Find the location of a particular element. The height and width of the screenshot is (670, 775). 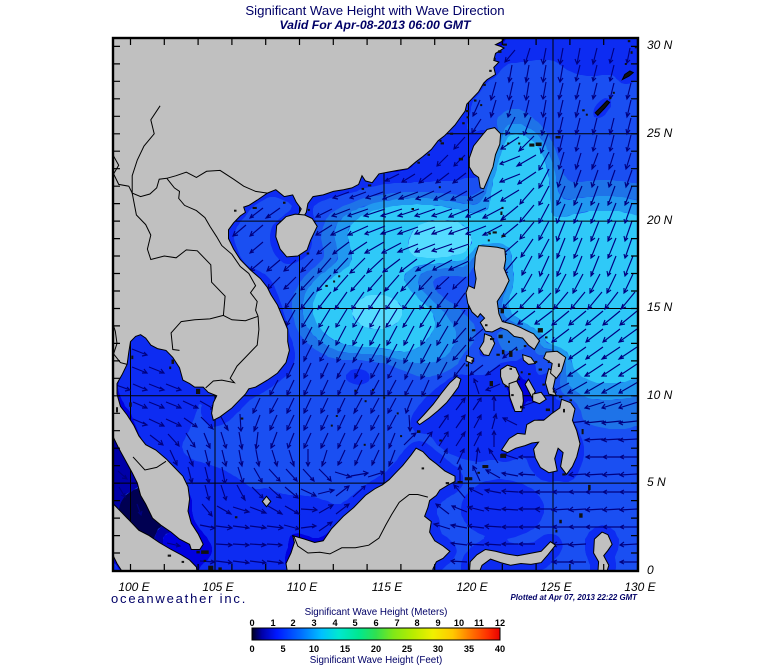

svg-text: 4 is located at coordinates (335, 623).